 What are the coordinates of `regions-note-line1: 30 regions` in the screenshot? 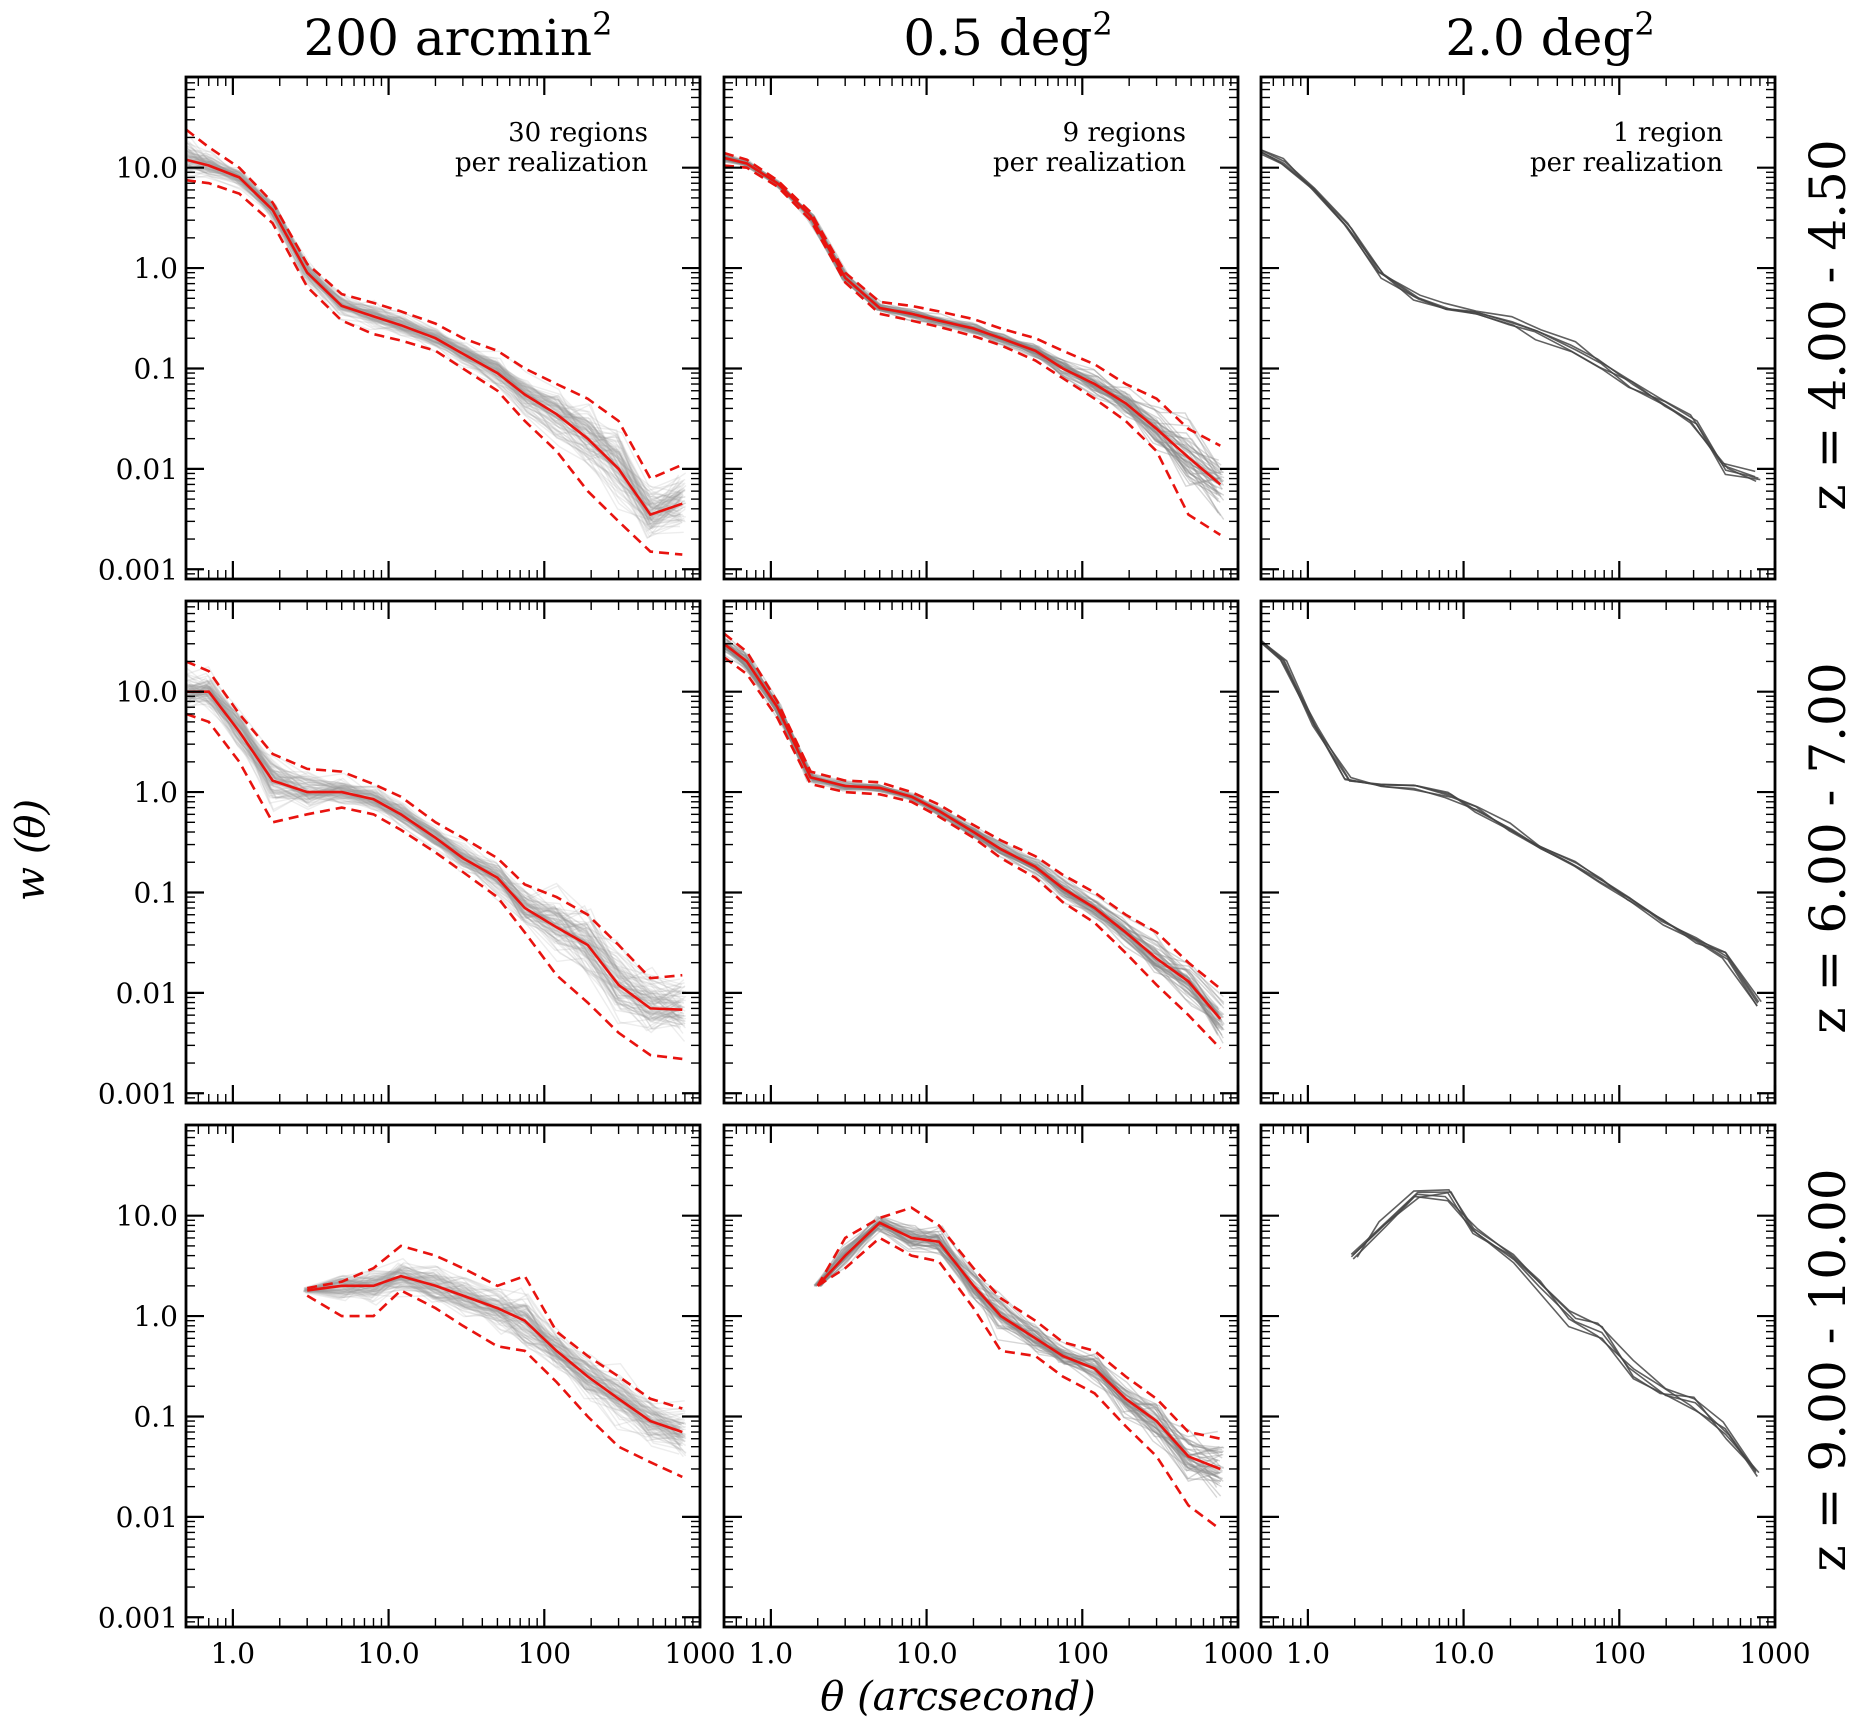 It's located at (578, 133).